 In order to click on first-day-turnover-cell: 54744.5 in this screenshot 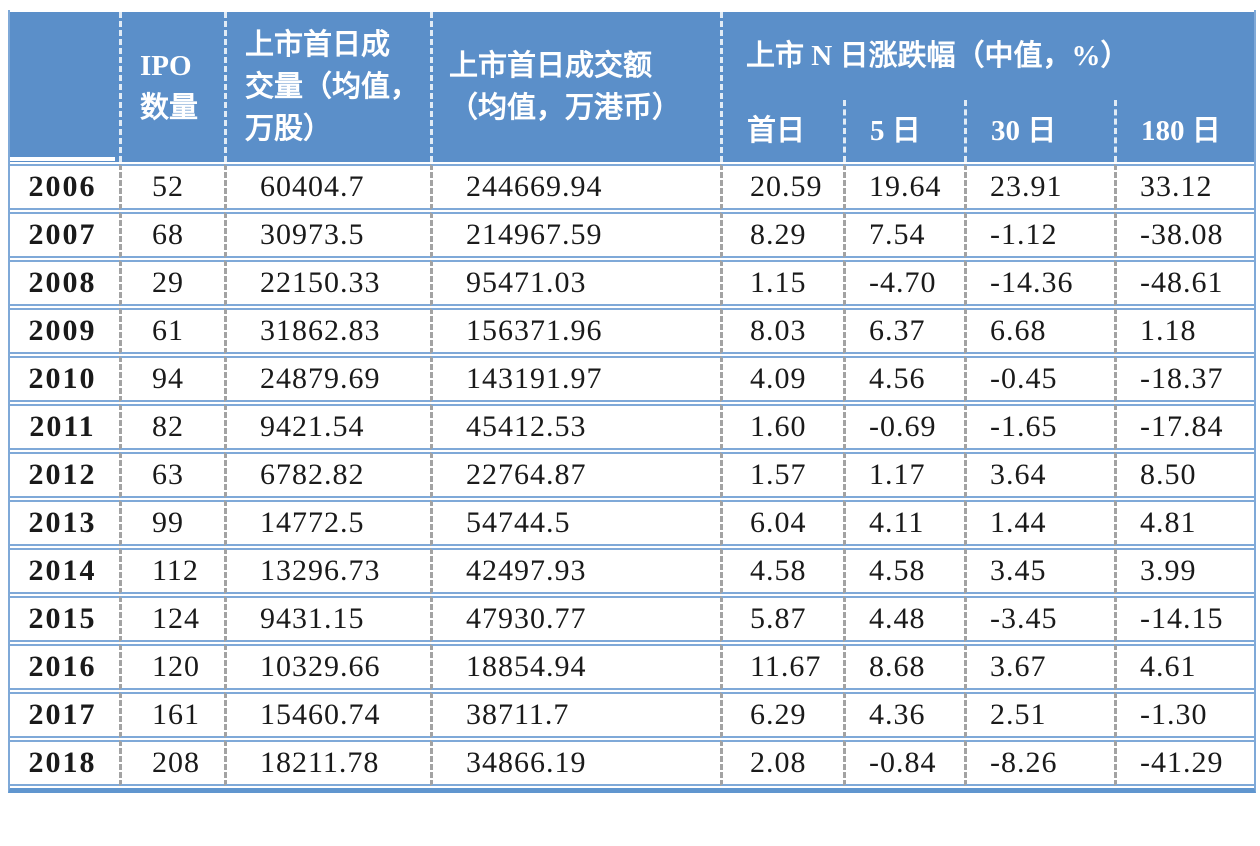, I will do `click(575, 523)`.